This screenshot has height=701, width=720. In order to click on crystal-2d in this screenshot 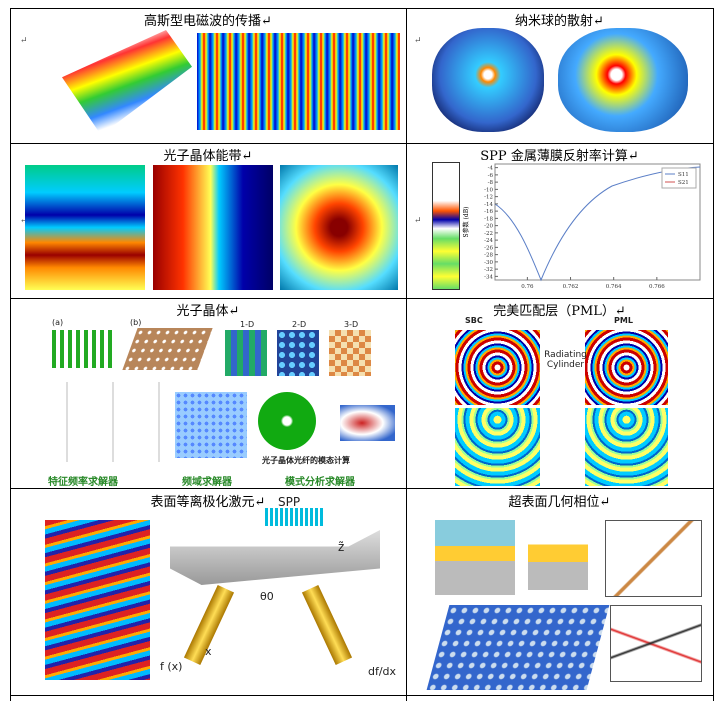, I will do `click(298, 353)`.